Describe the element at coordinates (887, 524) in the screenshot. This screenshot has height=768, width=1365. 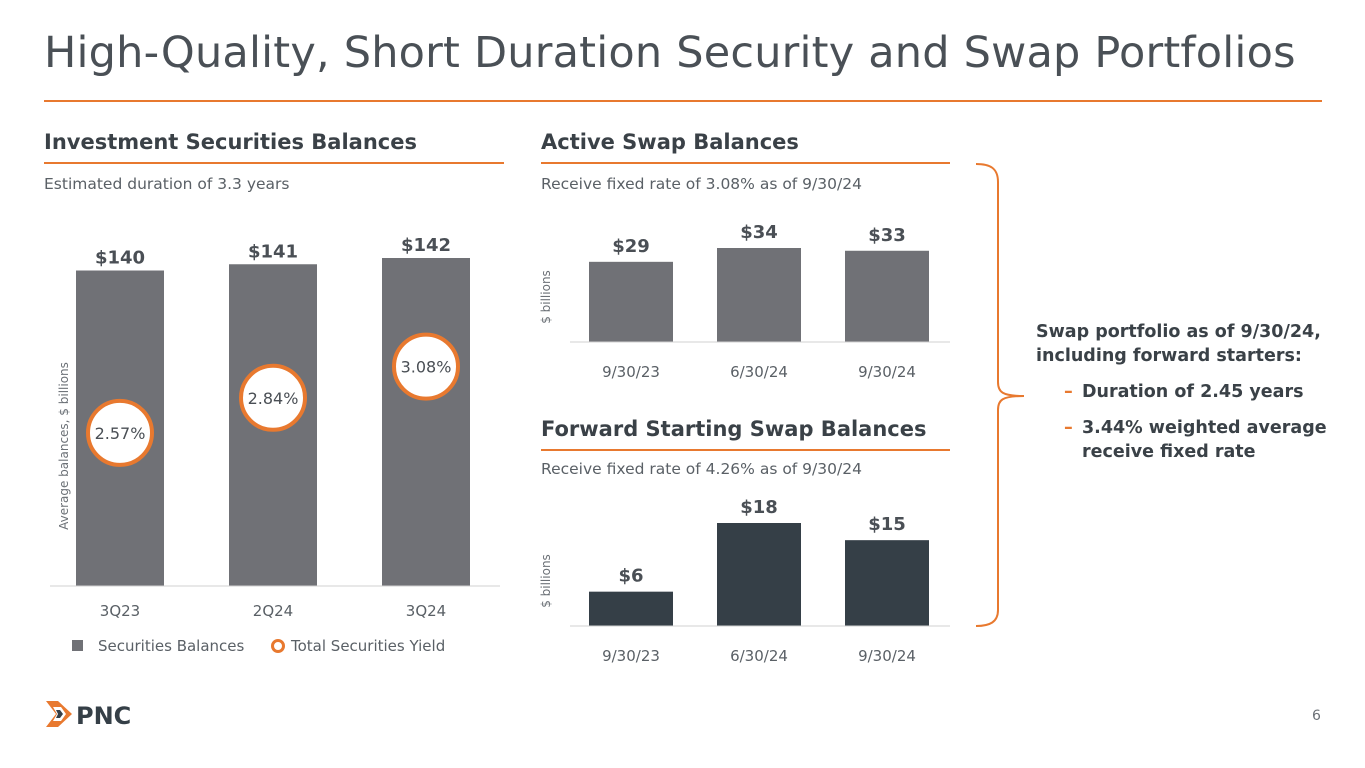
I see `bar-value-label: $15` at that location.